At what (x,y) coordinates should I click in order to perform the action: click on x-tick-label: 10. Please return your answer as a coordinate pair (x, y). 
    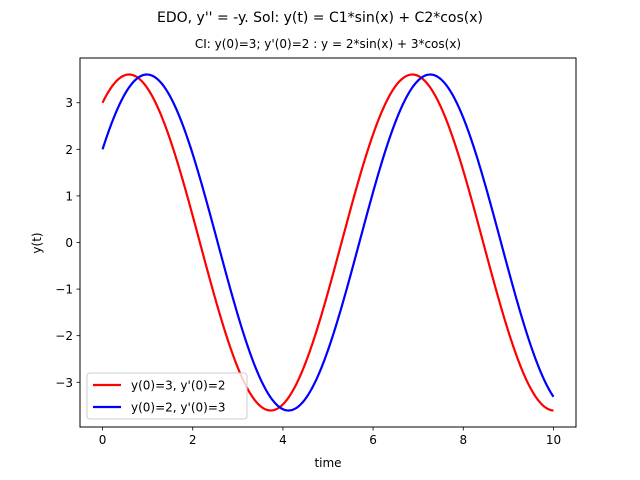
    Looking at the image, I should click on (553, 440).